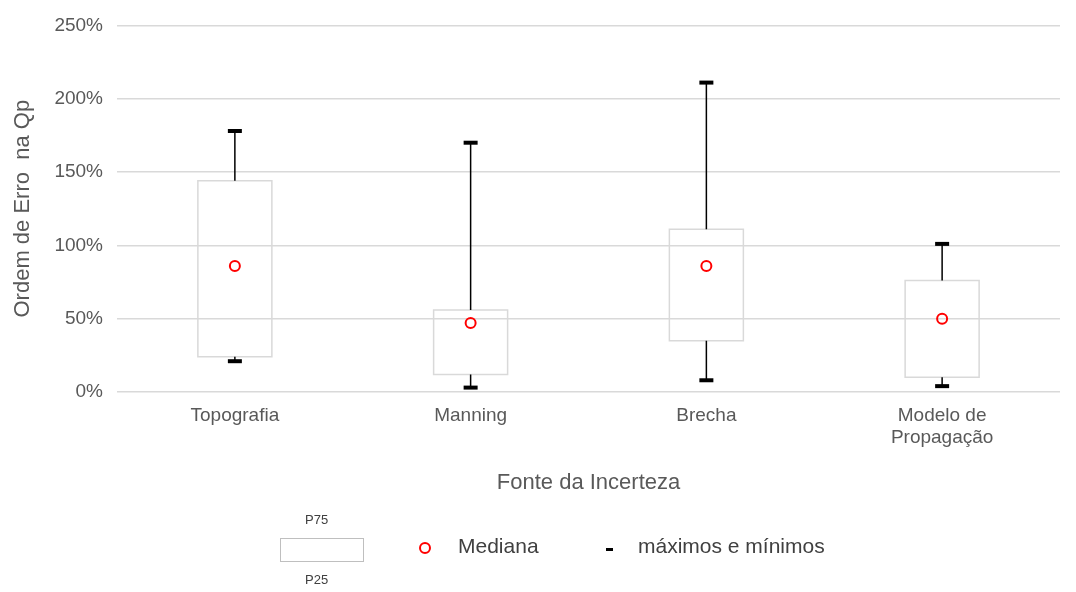  I want to click on x-tick-label: Modelo de Propagação, so click(942, 425).